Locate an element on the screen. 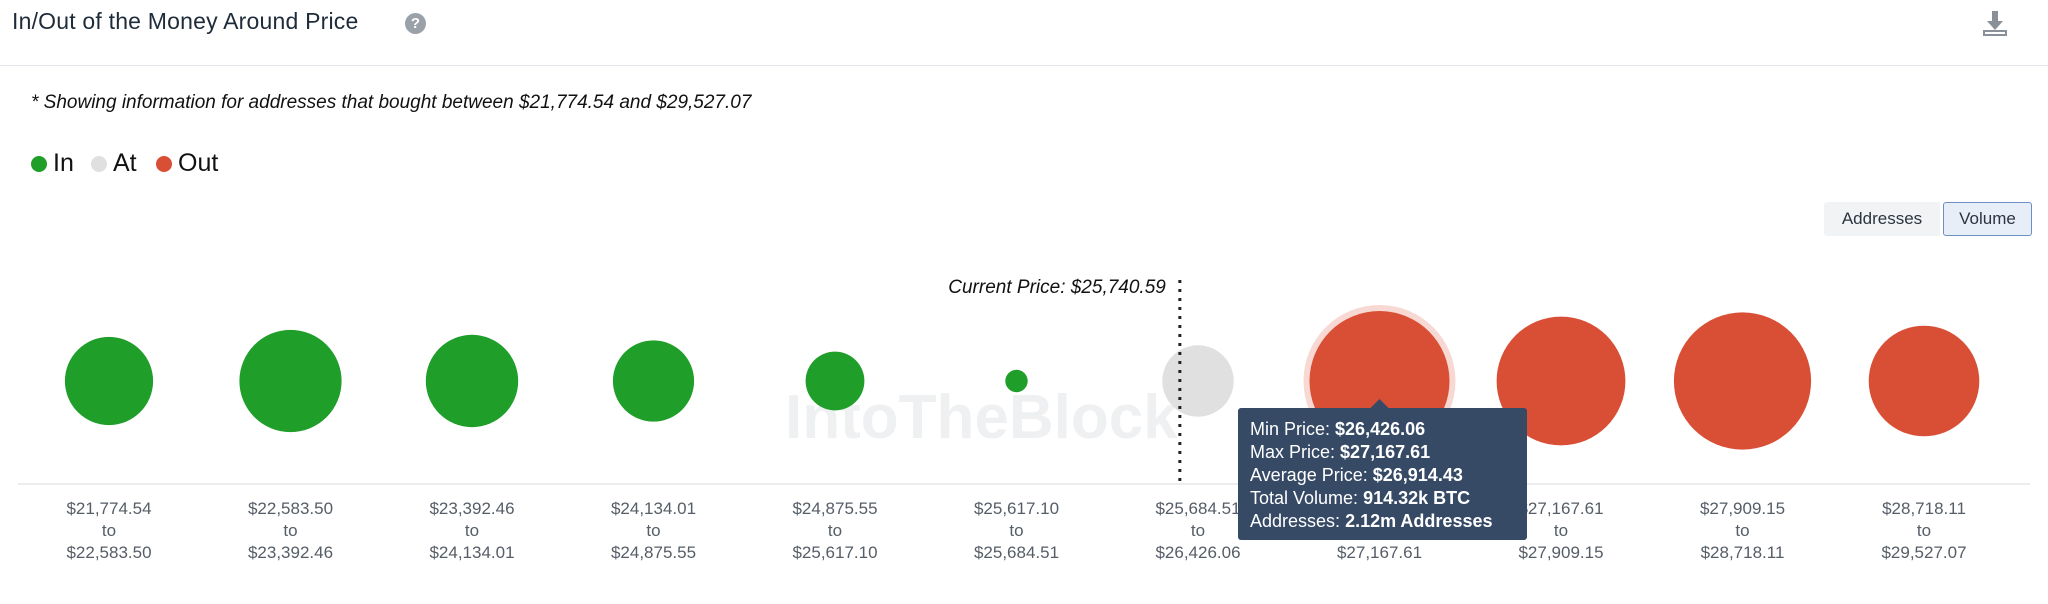  legend-label-out: Out is located at coordinates (198, 163).